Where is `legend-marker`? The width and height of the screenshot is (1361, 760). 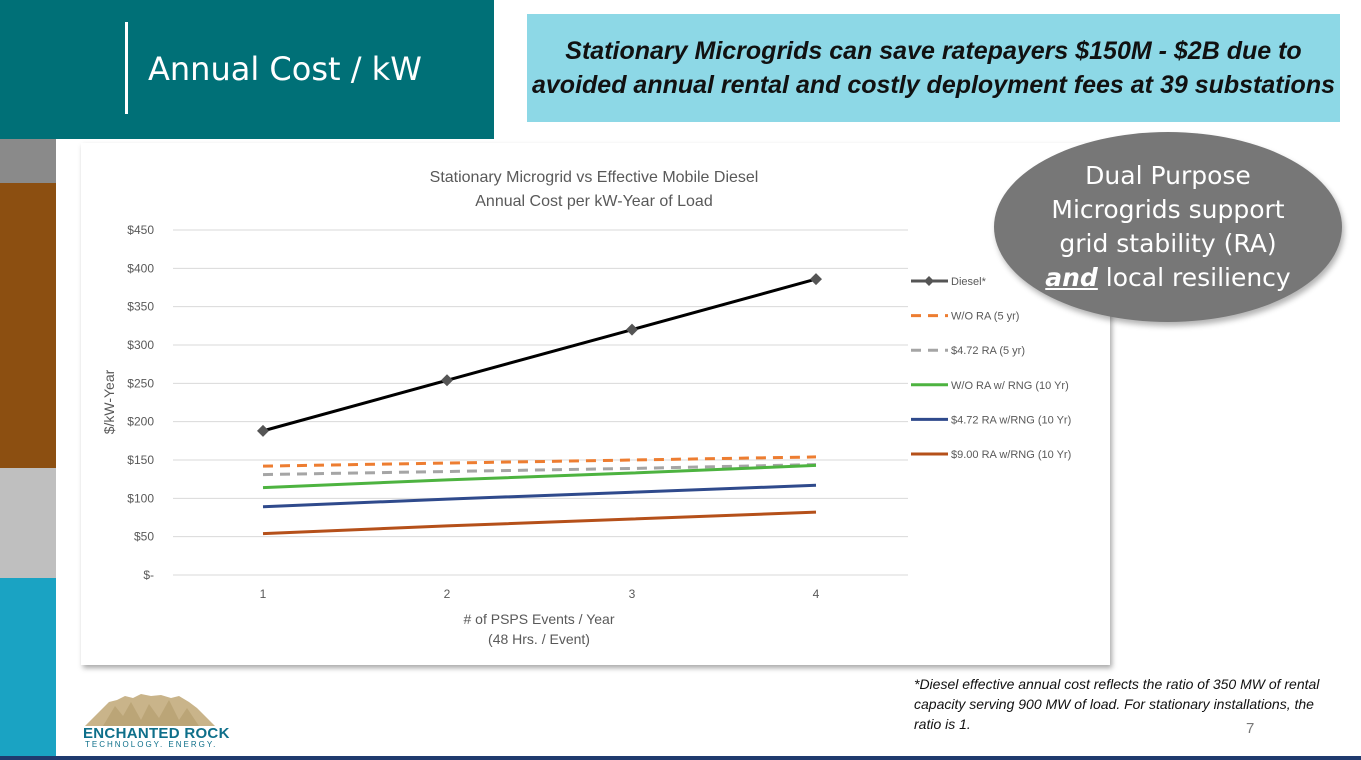 legend-marker is located at coordinates (929, 281).